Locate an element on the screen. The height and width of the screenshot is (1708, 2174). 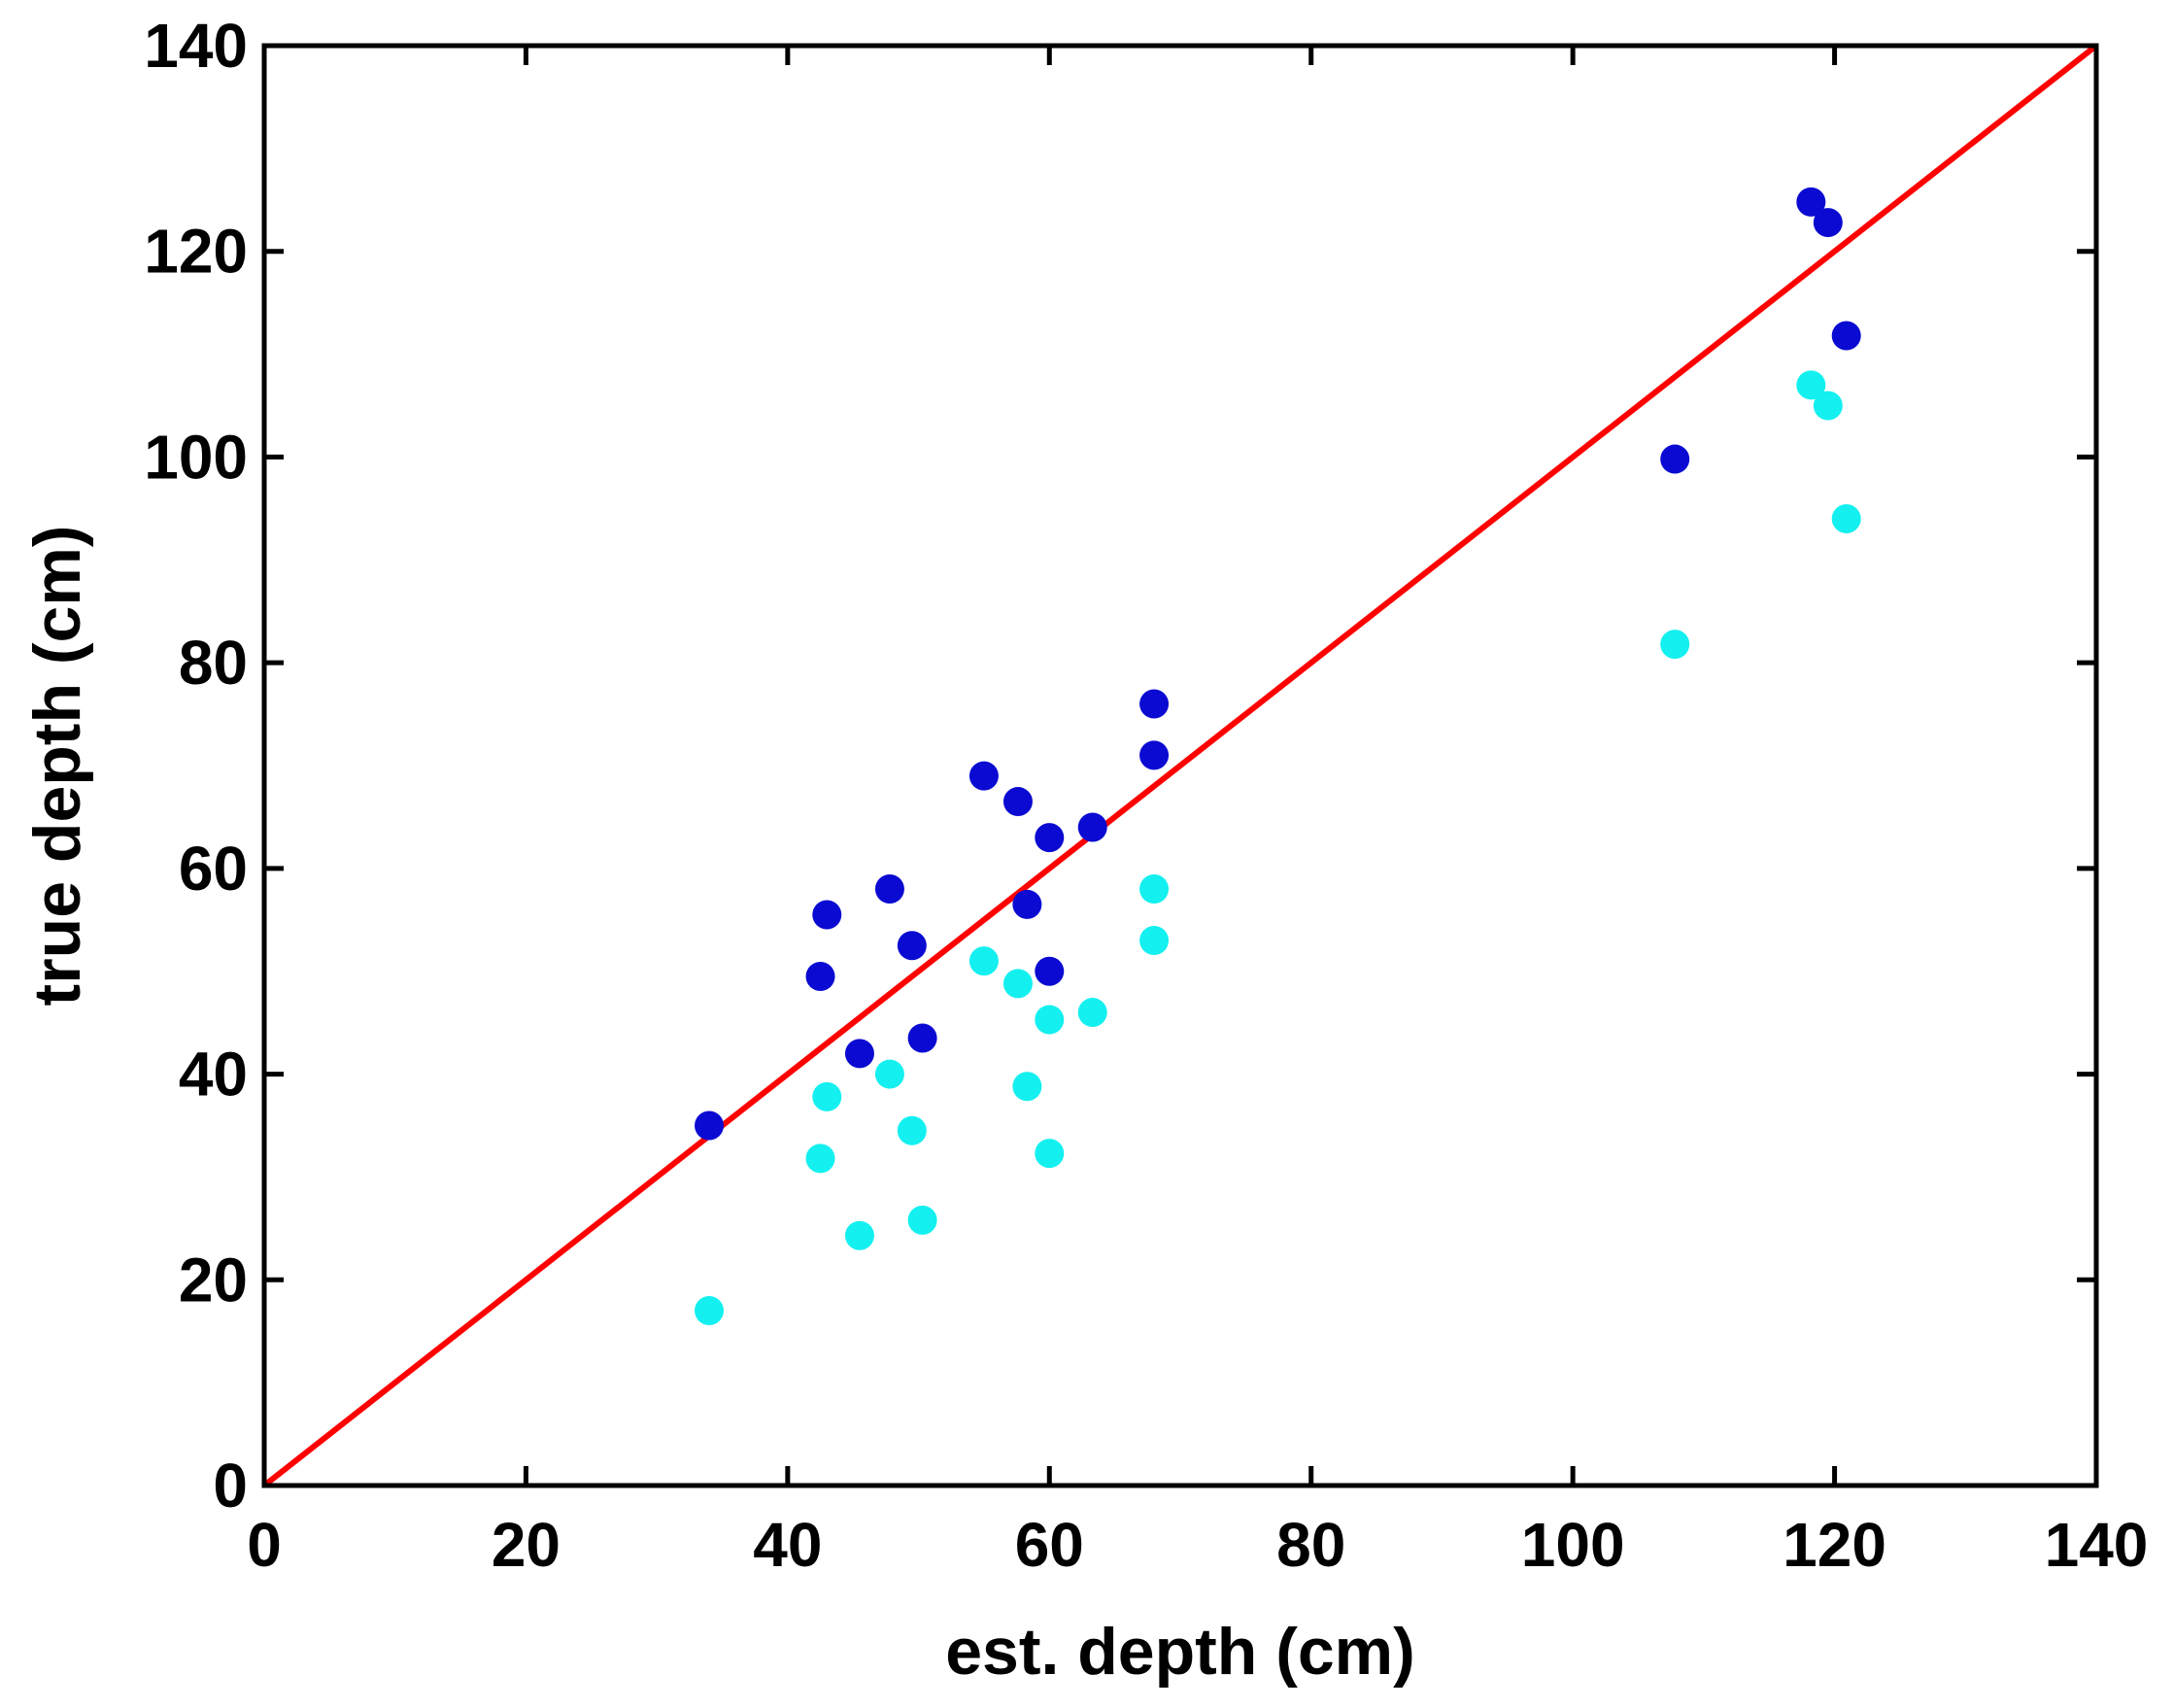
x-tick-label: 120 is located at coordinates (1834, 1545).